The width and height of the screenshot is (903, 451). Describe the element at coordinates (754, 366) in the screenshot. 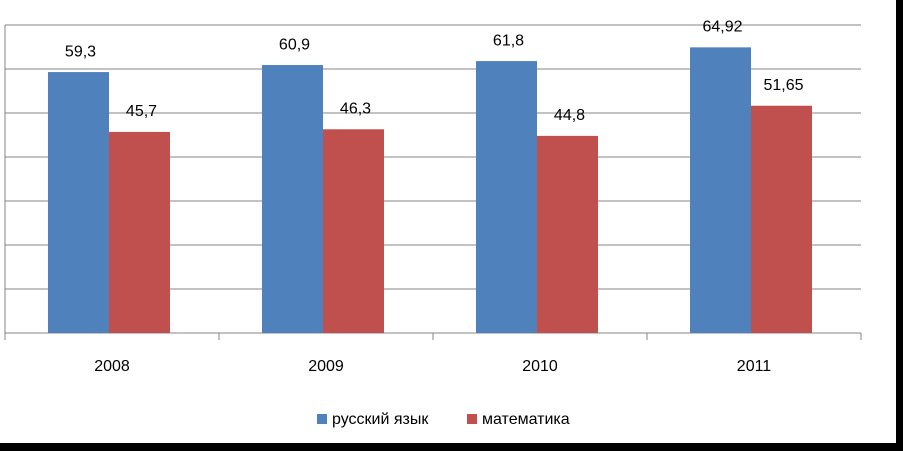

I see `x-tick-label: 2011` at that location.